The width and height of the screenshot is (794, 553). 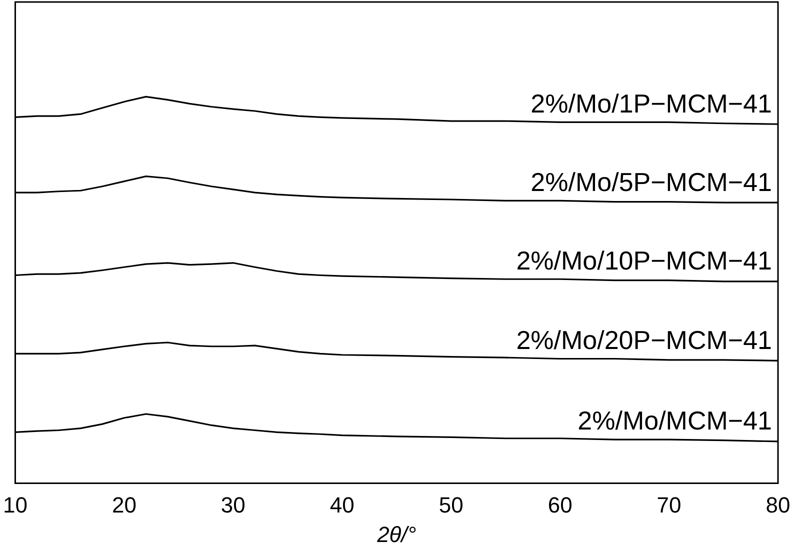 I want to click on series-label: 2%/Mo/1P−MCM−41, so click(x=651, y=103).